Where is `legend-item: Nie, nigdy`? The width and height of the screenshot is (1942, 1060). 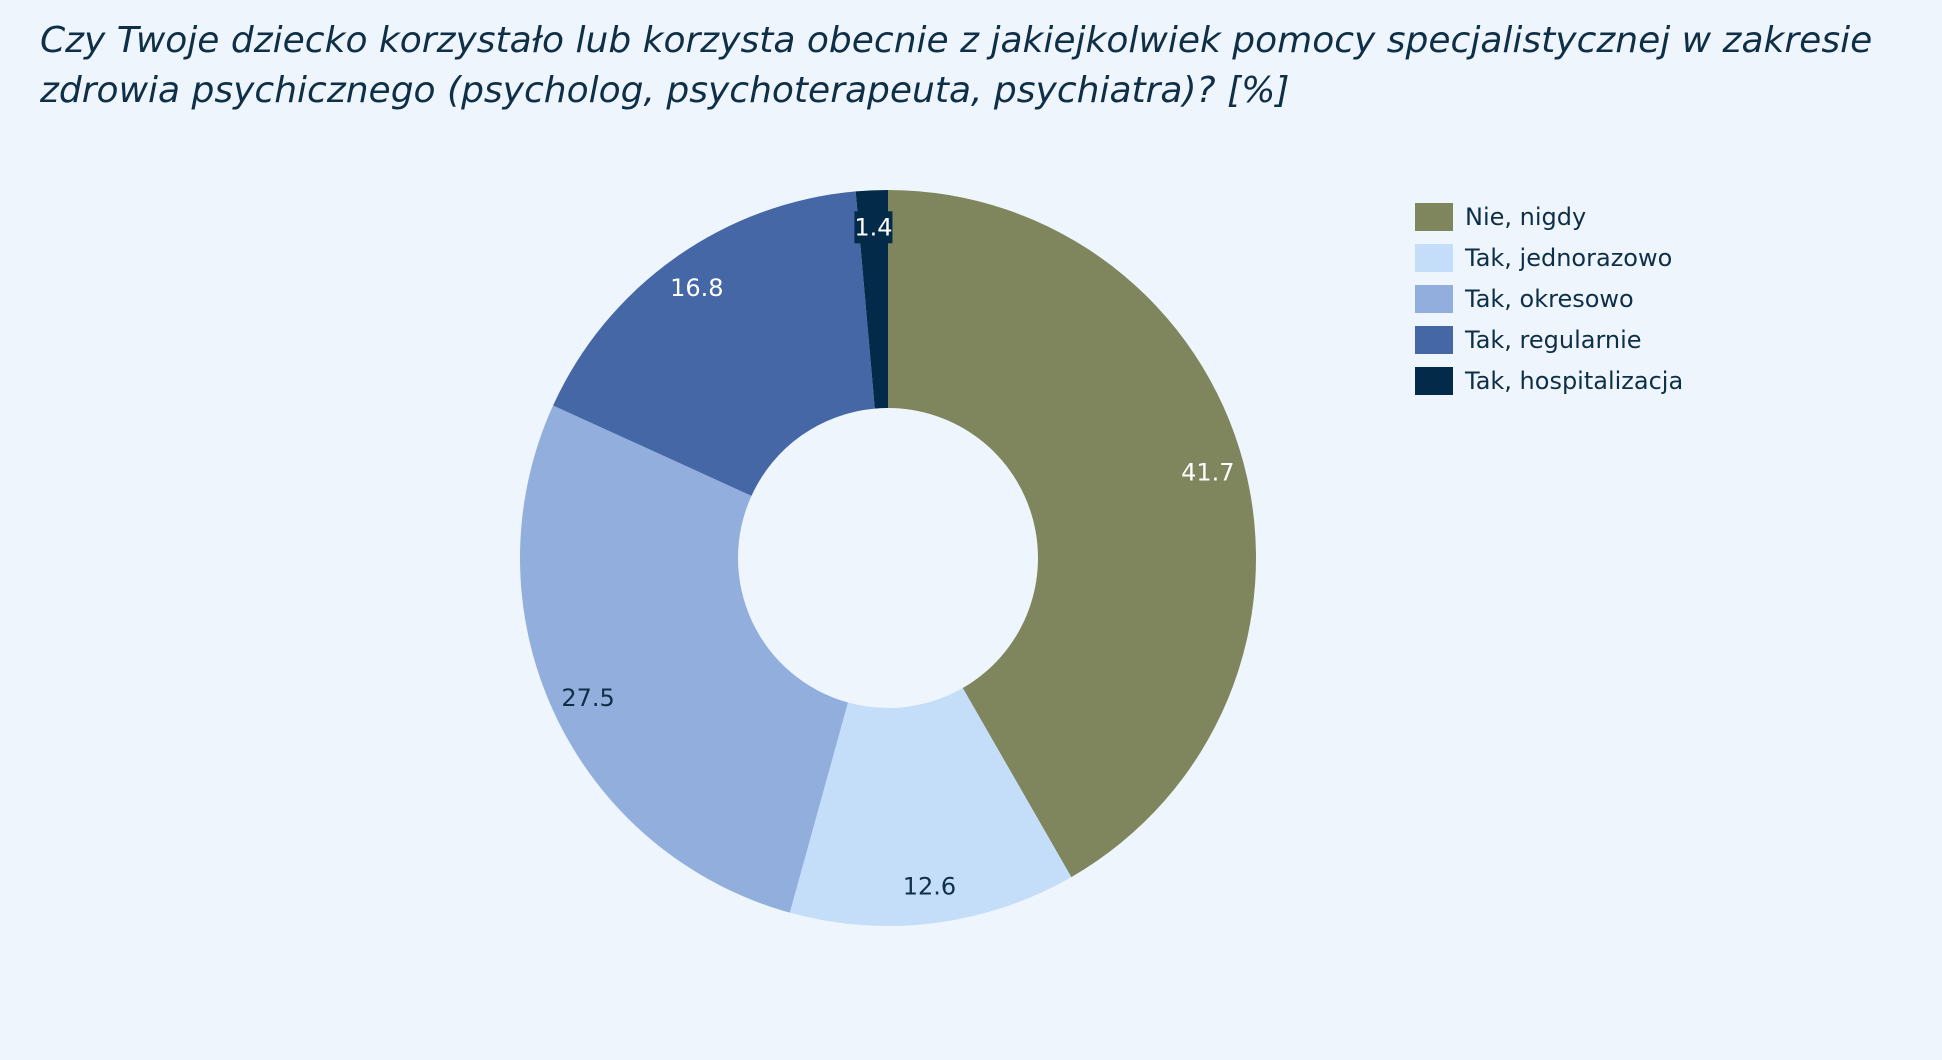
legend-item: Nie, nigdy is located at coordinates (1549, 216).